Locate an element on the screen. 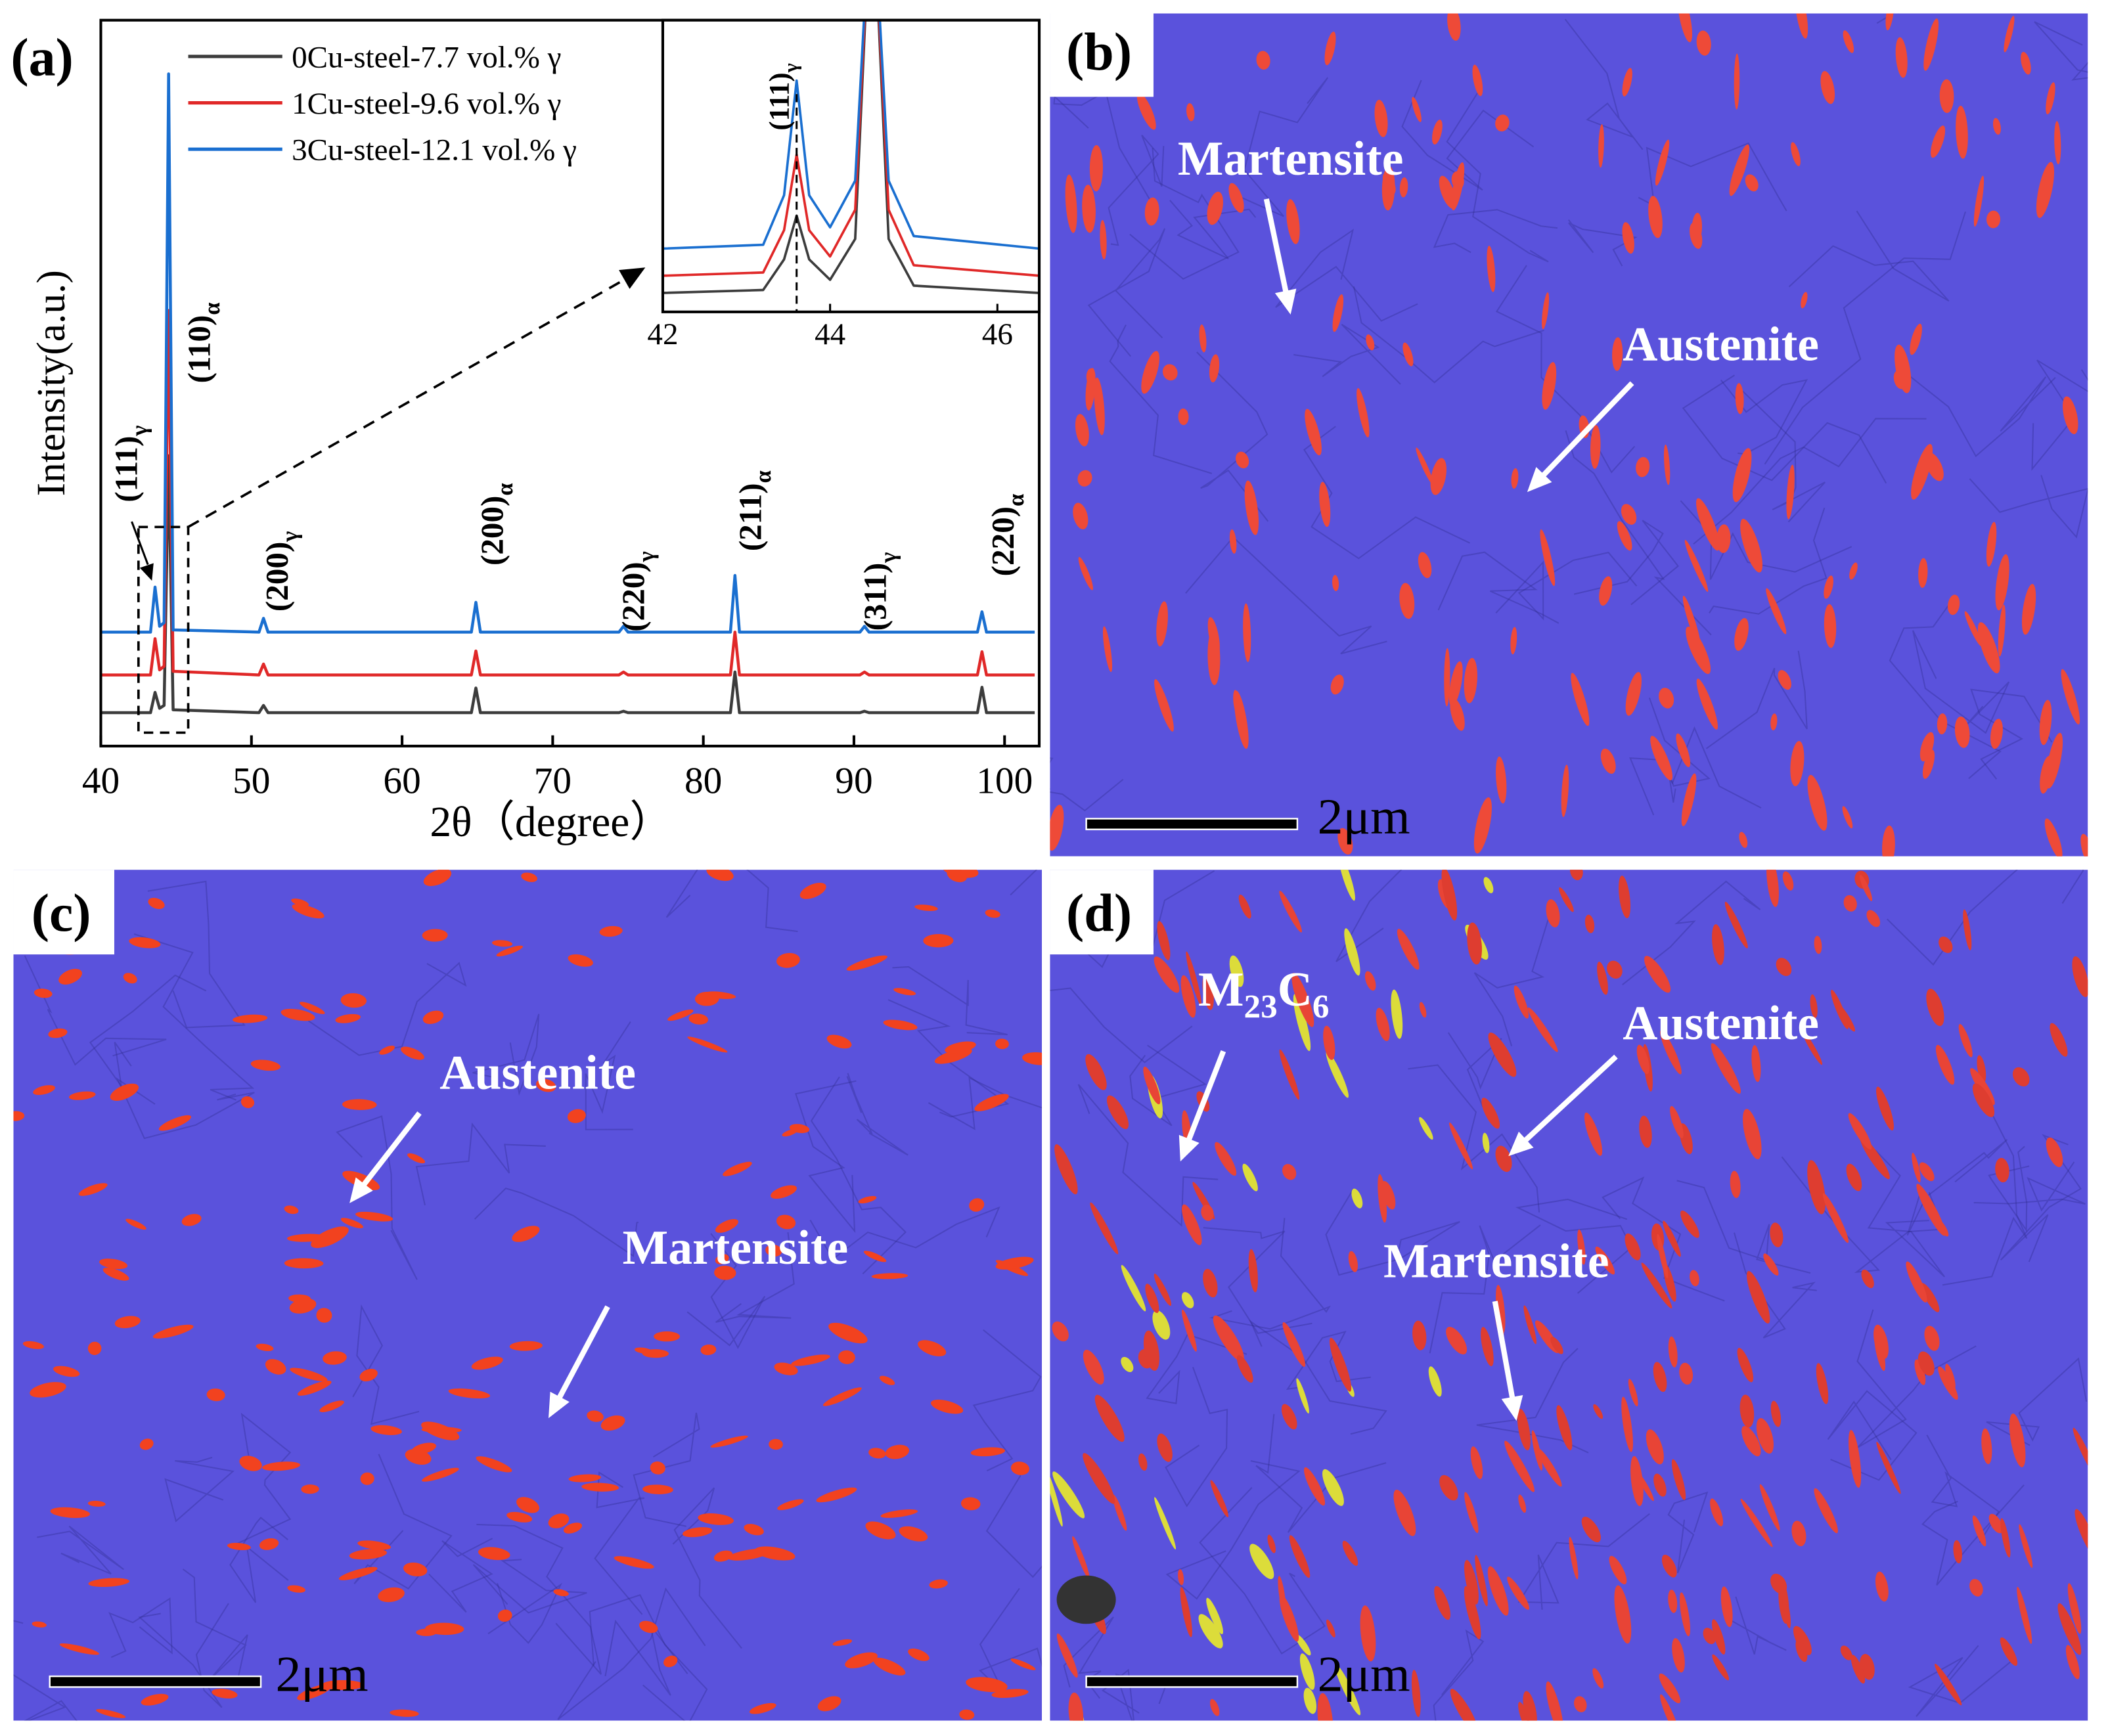 This screenshot has height=1736, width=2108. label-main: (211) is located at coordinates (750, 517).